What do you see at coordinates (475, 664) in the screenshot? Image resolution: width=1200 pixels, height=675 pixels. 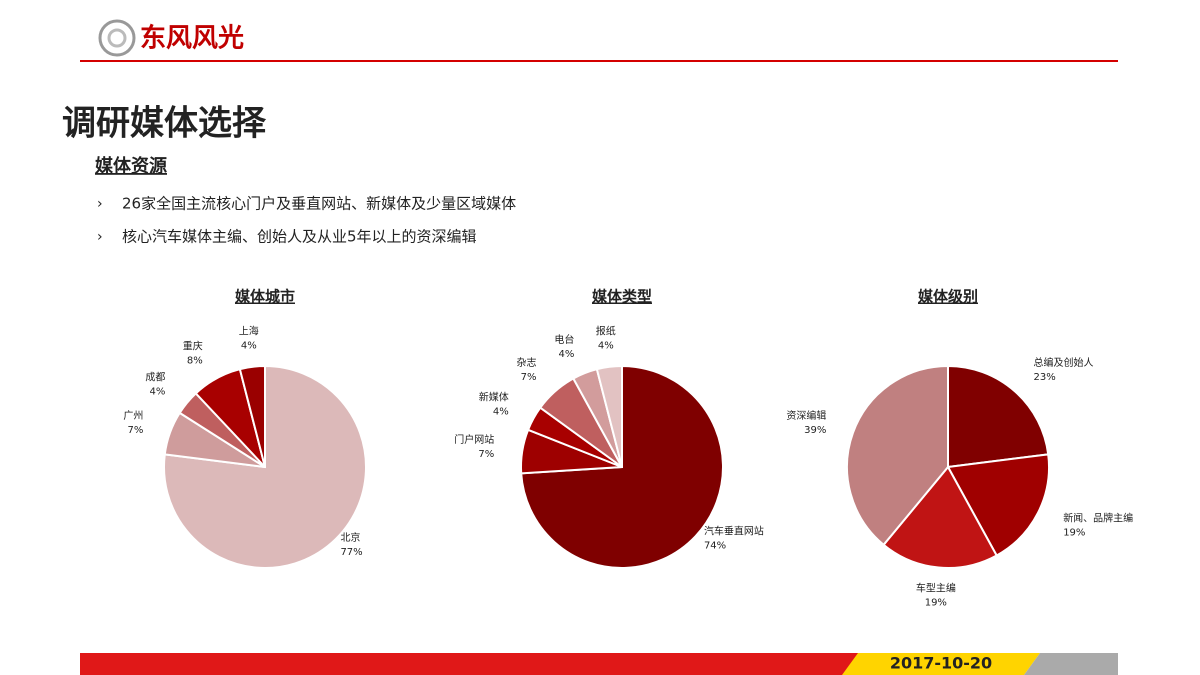 I see `footer-band` at bounding box center [475, 664].